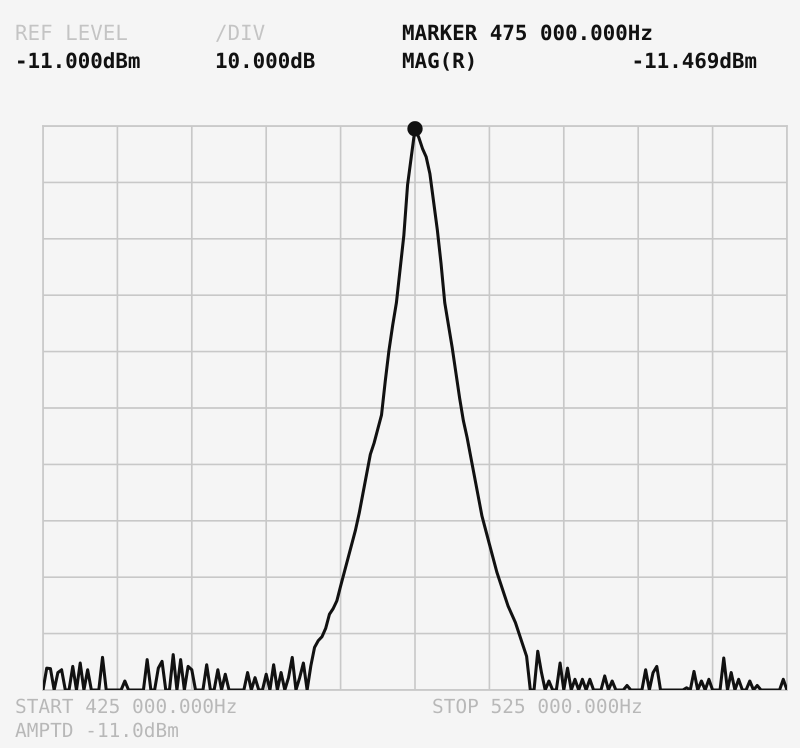 The width and height of the screenshot is (800, 748). Describe the element at coordinates (126, 706) in the screenshot. I see `text: START 425 000.000Hz` at that location.